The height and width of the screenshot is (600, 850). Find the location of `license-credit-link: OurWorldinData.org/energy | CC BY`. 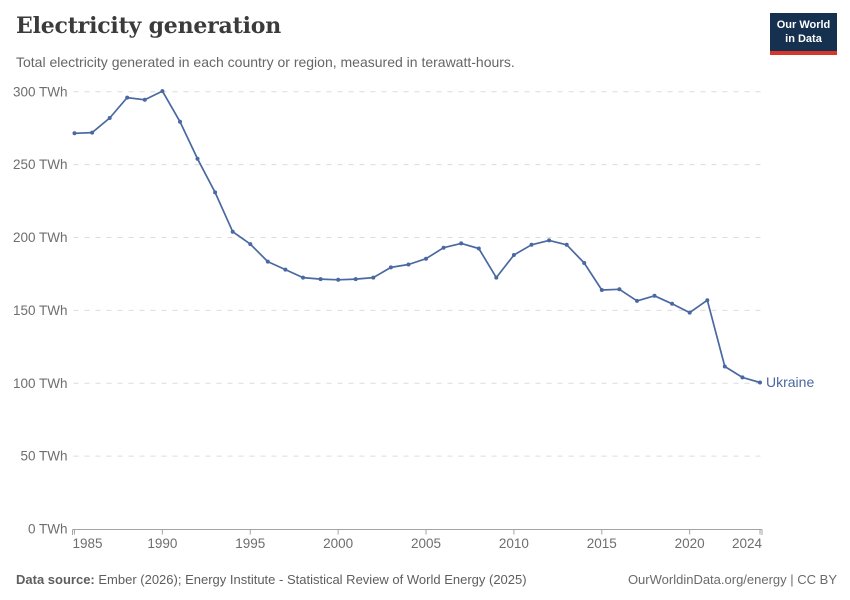

license-credit-link: OurWorldinData.org/energy | CC BY is located at coordinates (732, 579).